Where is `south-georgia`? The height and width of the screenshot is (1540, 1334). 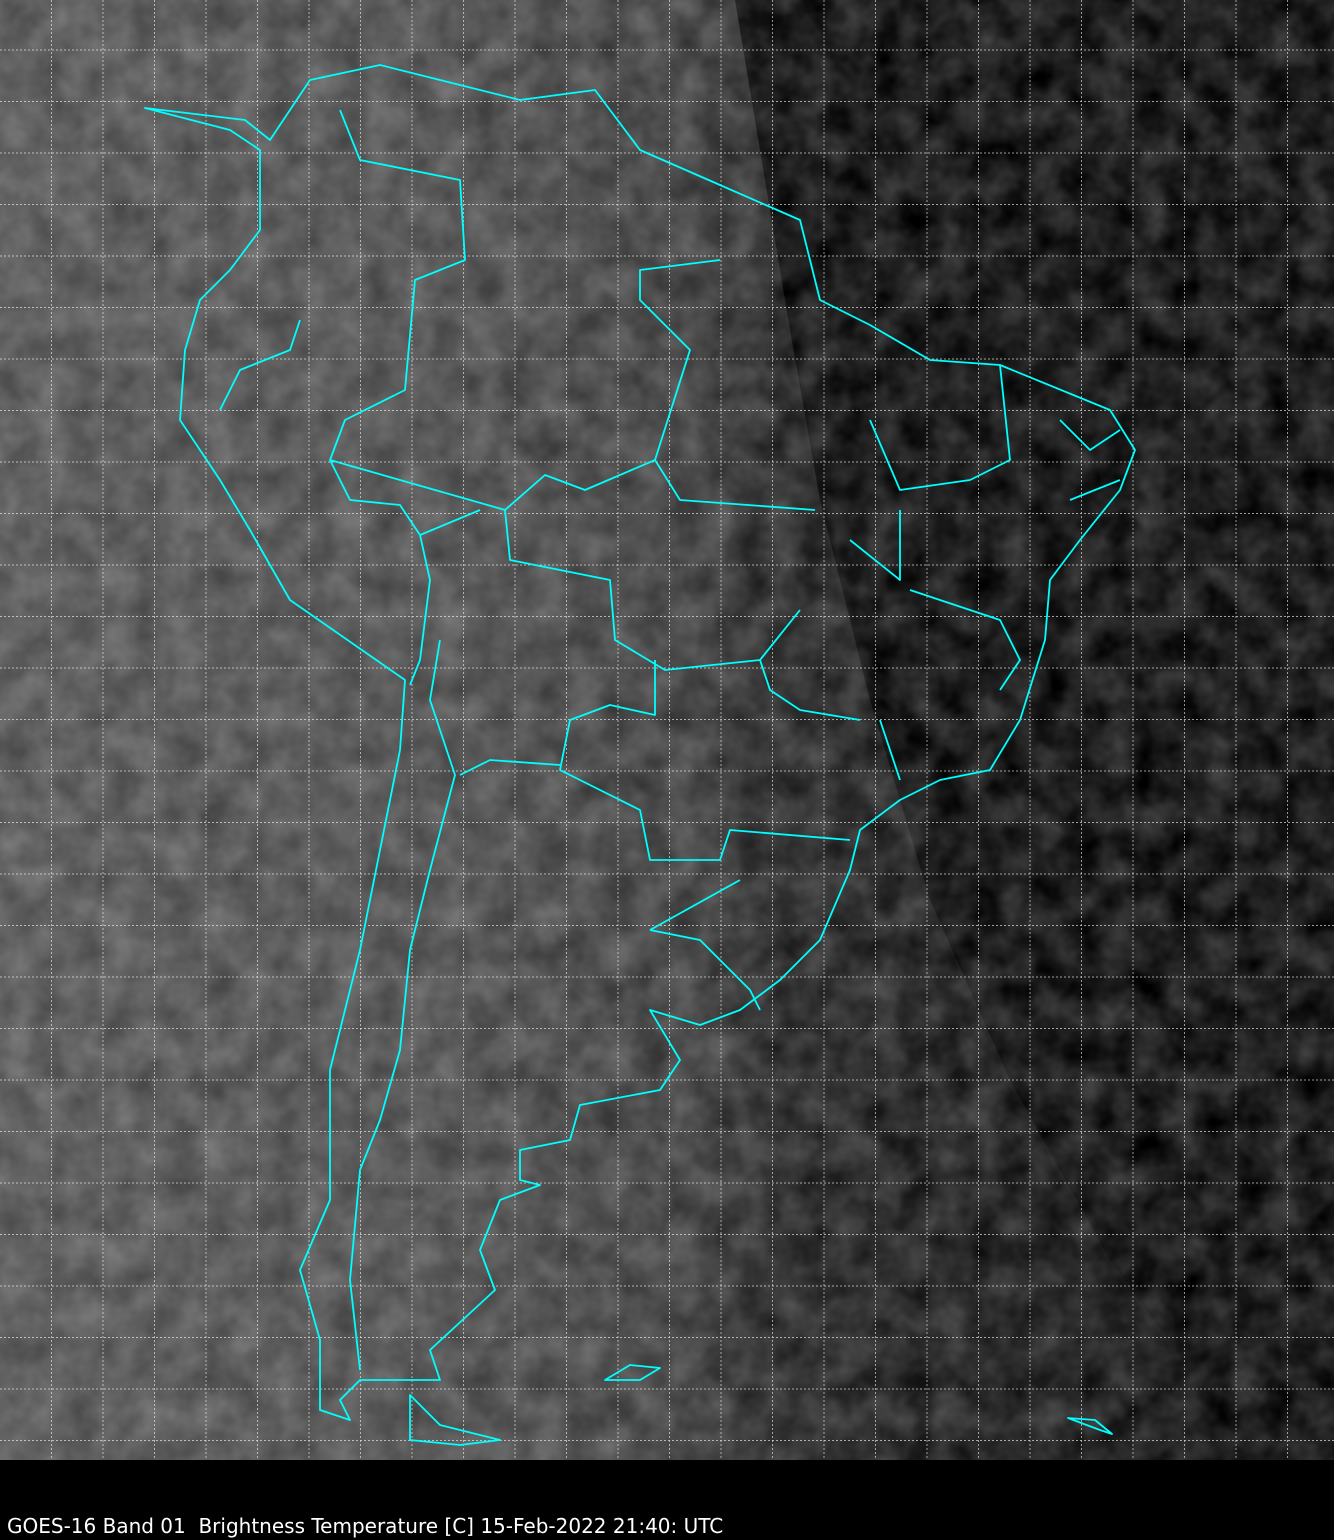
south-georgia is located at coordinates (1090, 1426).